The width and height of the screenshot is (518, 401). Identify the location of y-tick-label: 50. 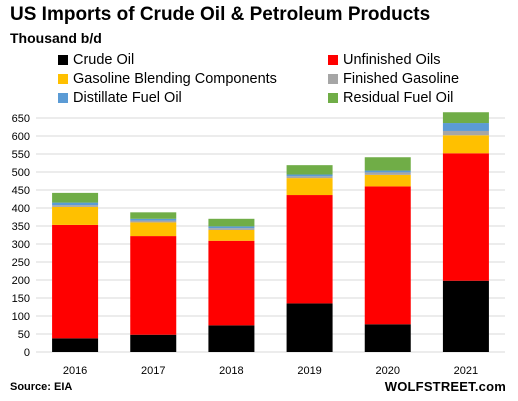
(24, 335).